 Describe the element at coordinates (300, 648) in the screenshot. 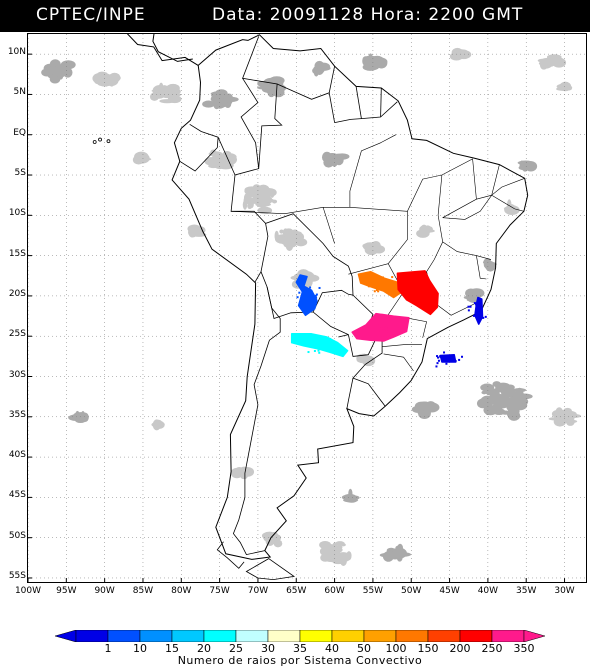

I see `colorbar-tick-label: 35` at that location.